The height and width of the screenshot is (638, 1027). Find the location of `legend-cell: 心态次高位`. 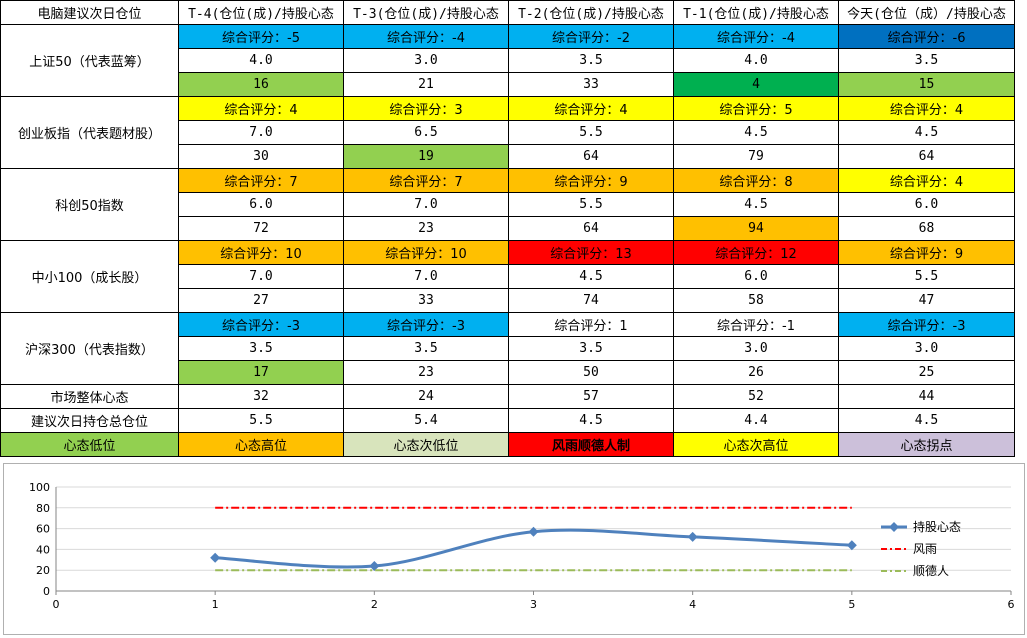

legend-cell: 心态次高位 is located at coordinates (756, 444).